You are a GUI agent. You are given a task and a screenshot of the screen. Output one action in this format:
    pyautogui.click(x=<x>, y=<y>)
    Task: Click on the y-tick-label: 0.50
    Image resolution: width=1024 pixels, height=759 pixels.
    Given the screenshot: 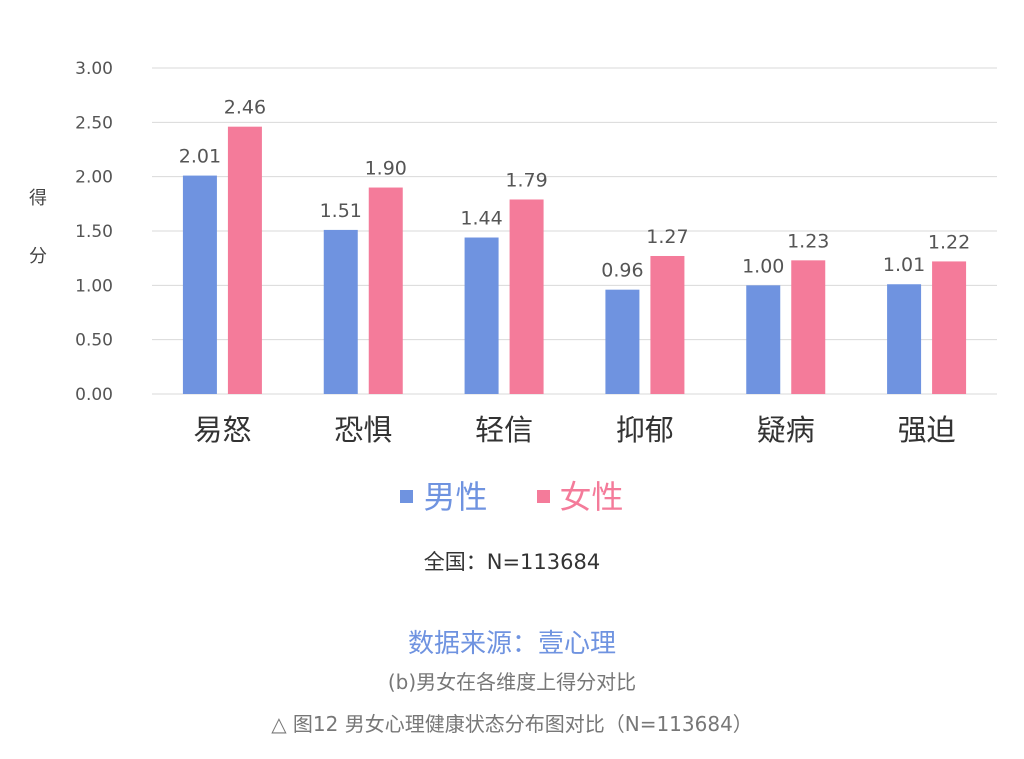 What is the action you would take?
    pyautogui.click(x=94, y=341)
    